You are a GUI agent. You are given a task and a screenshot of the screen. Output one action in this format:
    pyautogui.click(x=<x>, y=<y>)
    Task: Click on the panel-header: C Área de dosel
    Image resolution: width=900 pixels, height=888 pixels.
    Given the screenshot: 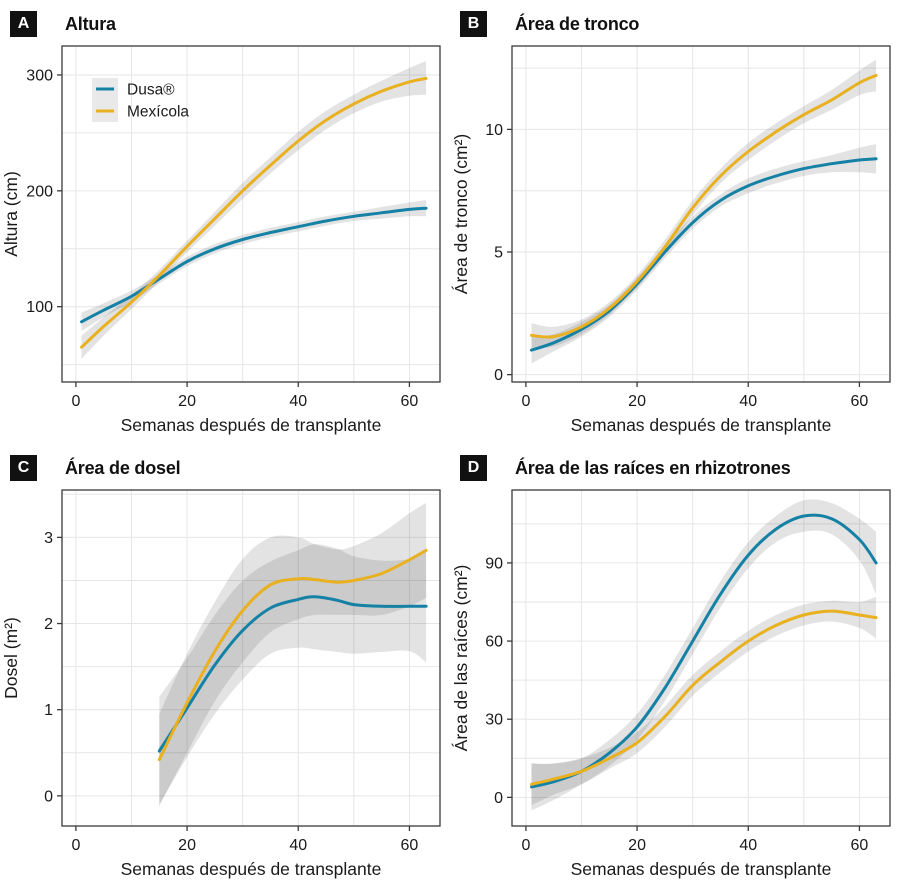 What is the action you would take?
    pyautogui.click(x=225, y=464)
    